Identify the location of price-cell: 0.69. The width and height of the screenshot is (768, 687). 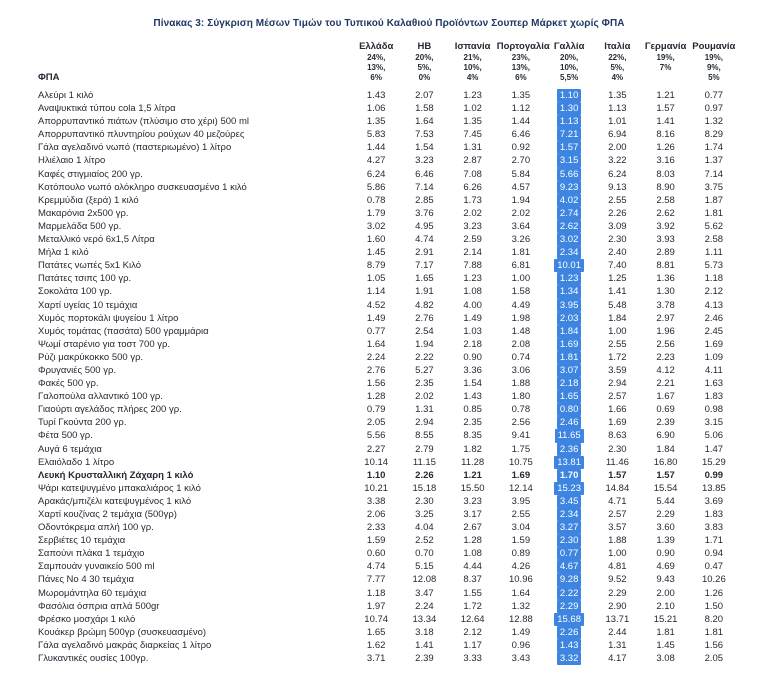
(665, 410).